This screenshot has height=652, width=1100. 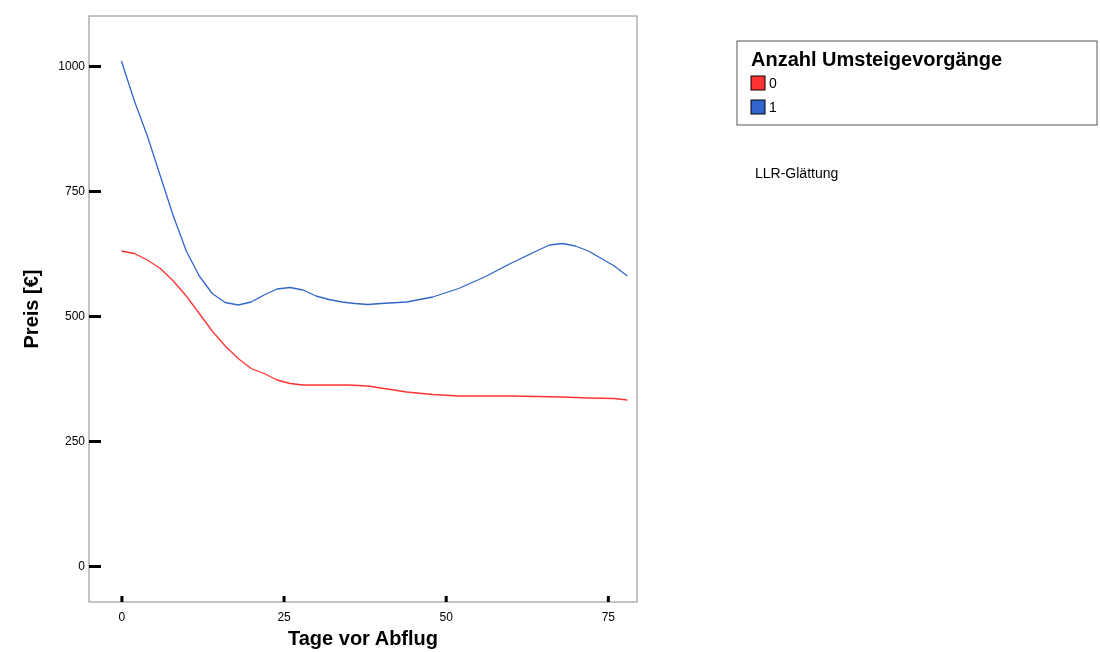 What do you see at coordinates (284, 616) in the screenshot?
I see `x-tick-label: 25` at bounding box center [284, 616].